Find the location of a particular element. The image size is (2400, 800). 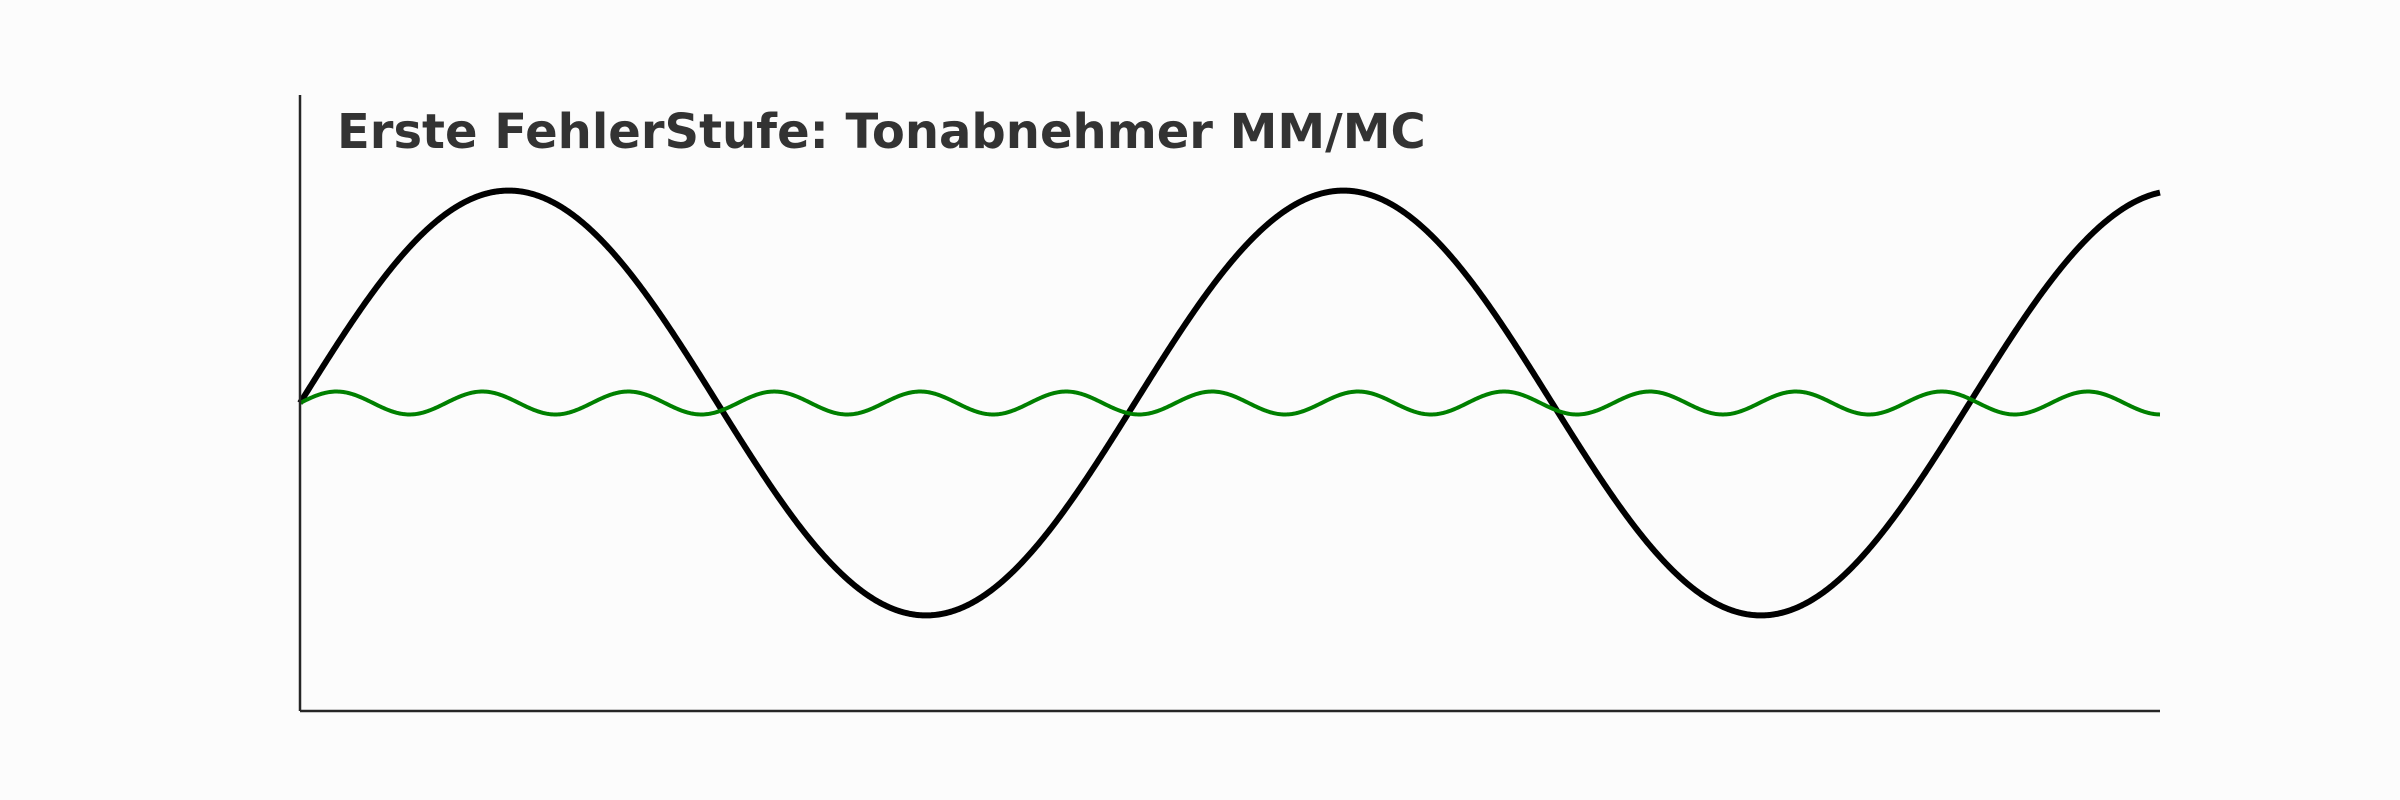

chart-title: Erste FehlerStufe: Tonabnehmer MM/MC is located at coordinates (881, 132).